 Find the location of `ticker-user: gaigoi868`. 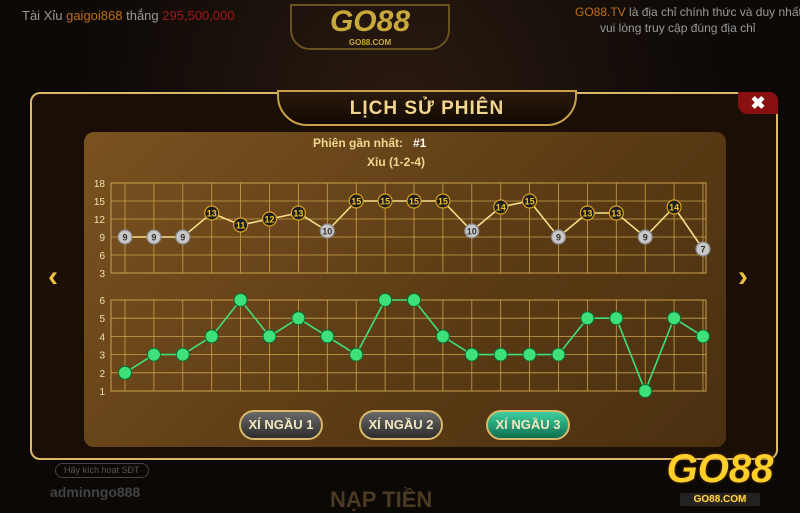

ticker-user: gaigoi868 is located at coordinates (94, 15).